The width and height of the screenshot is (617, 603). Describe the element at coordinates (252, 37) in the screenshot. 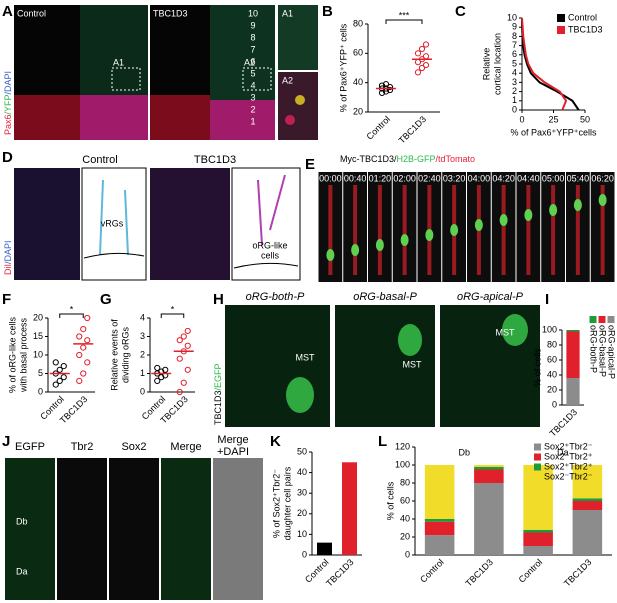

I see `layer-label: 8` at that location.